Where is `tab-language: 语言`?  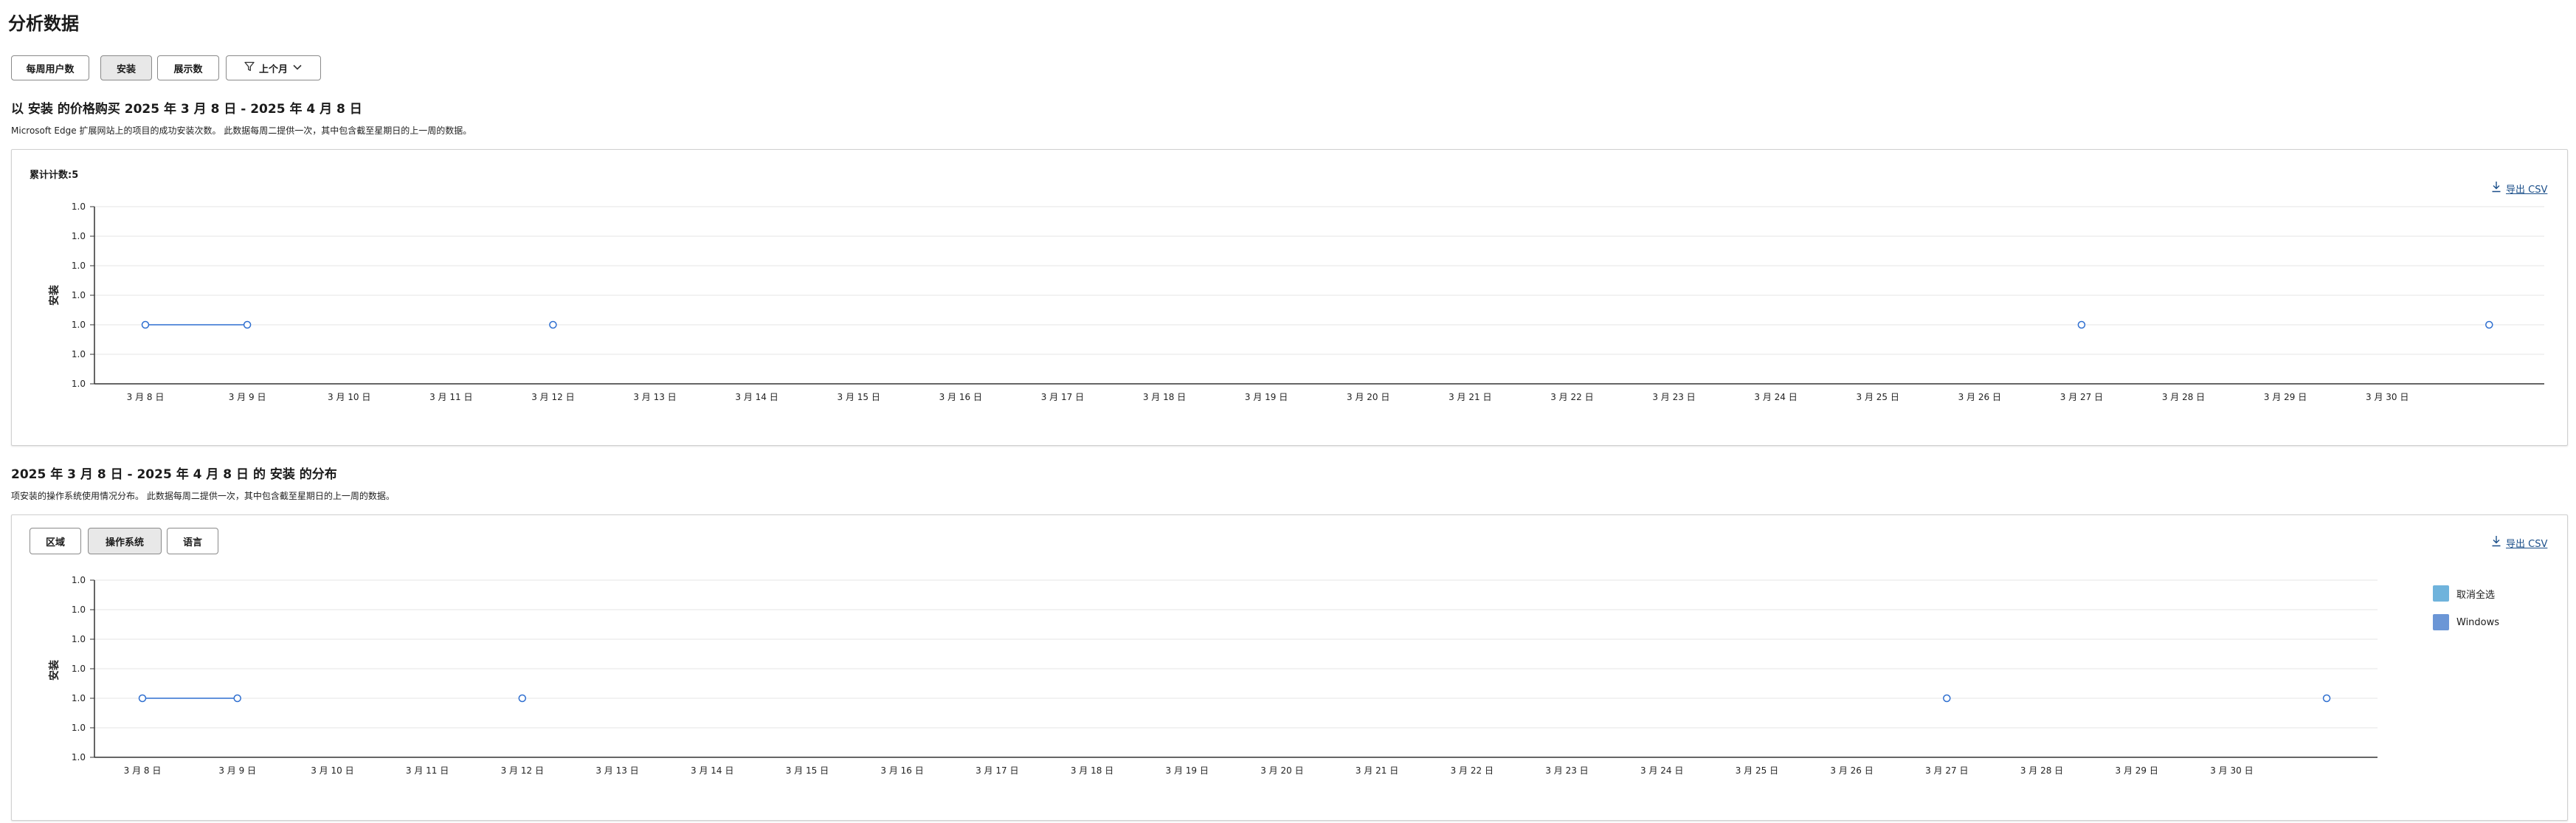
tab-language: 语言 is located at coordinates (193, 541).